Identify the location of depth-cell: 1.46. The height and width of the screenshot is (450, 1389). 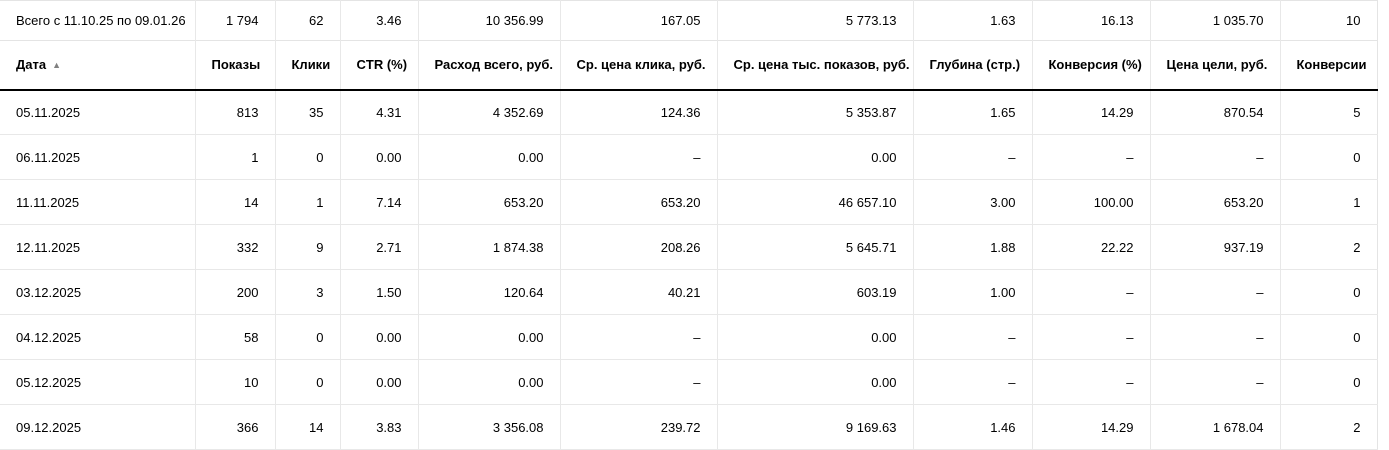
(972, 427).